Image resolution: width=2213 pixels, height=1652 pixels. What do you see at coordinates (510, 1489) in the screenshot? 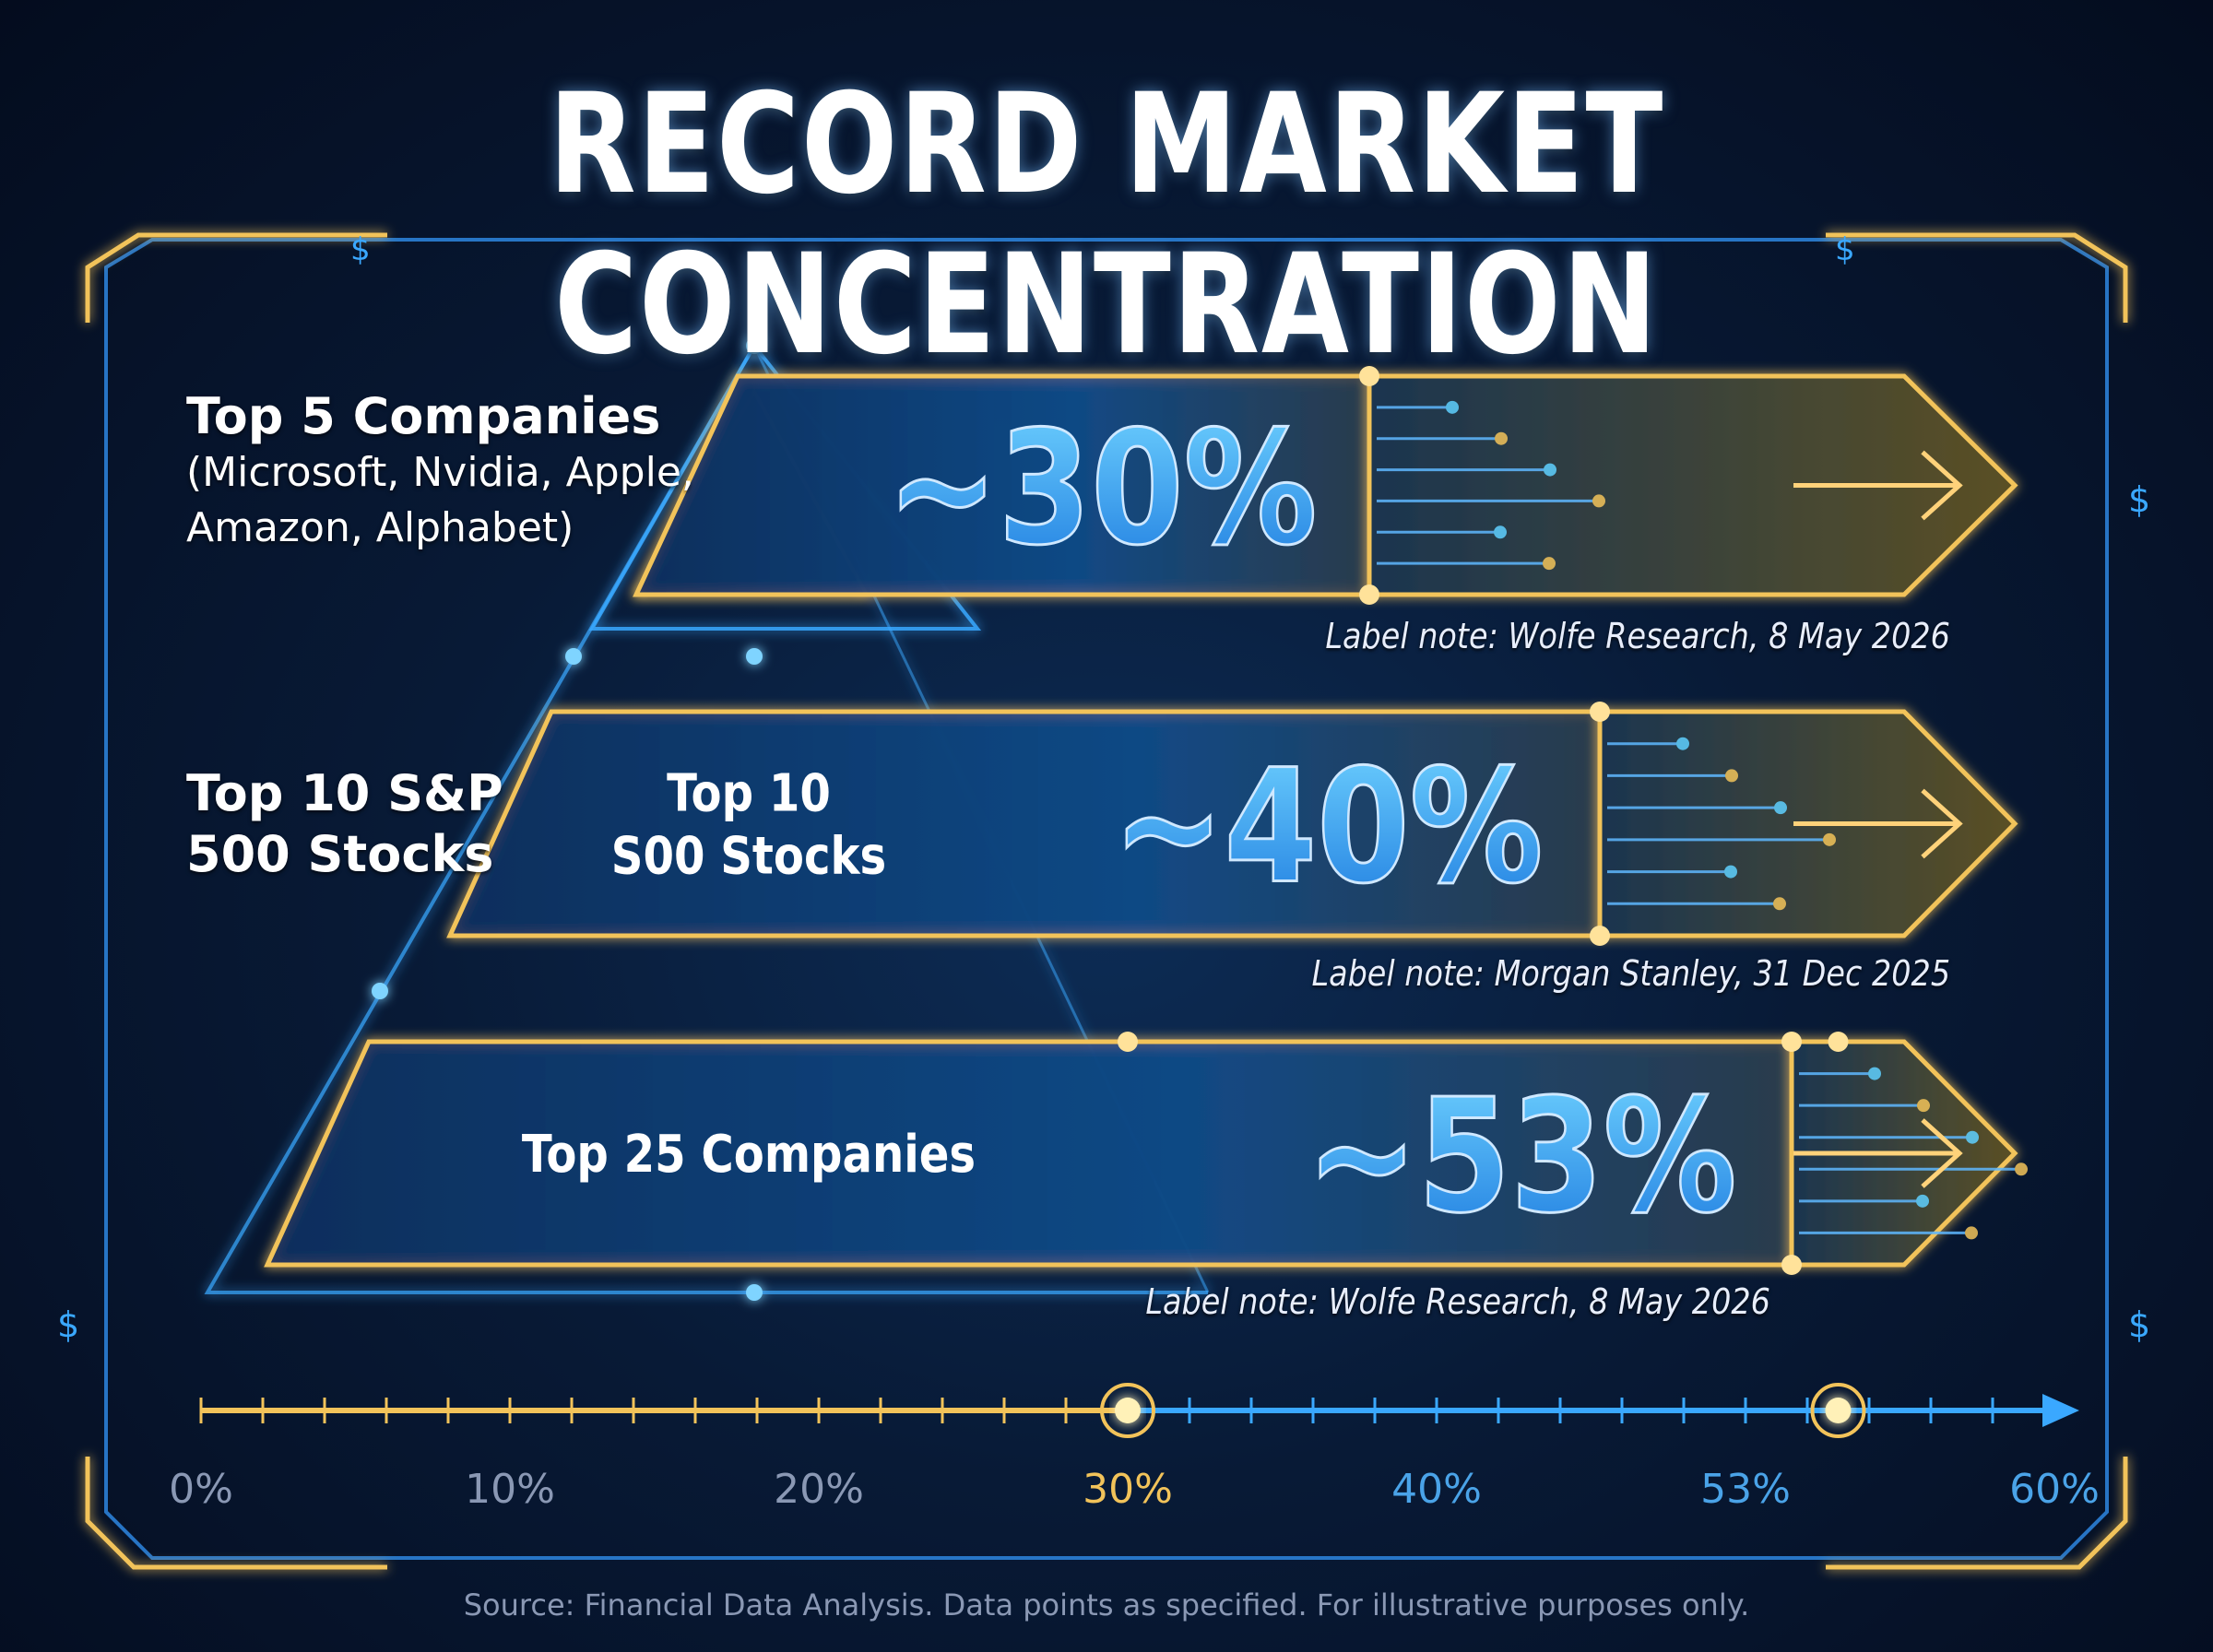
I see `axis-tick-label: 10%` at bounding box center [510, 1489].